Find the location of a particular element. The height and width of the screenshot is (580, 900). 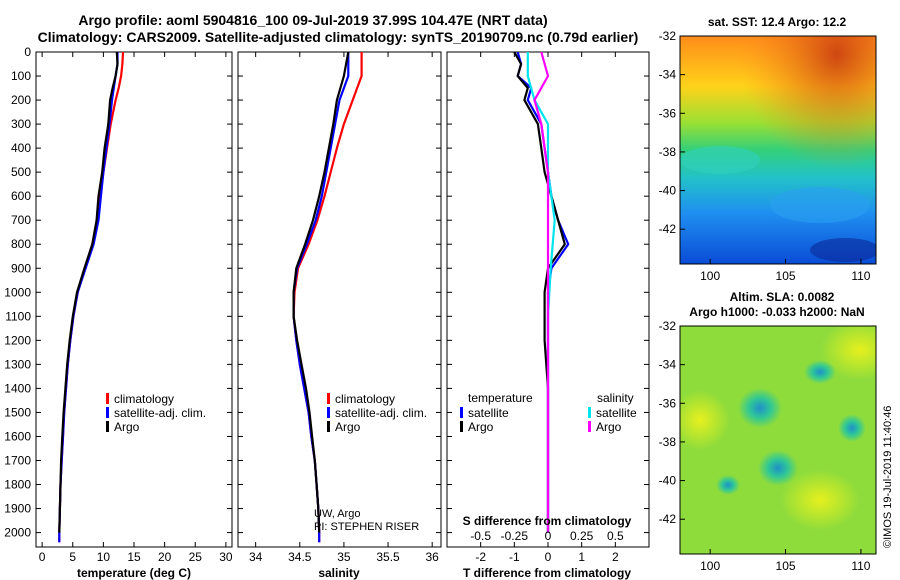

depth-tick-label: 1600 is located at coordinates (17, 436).